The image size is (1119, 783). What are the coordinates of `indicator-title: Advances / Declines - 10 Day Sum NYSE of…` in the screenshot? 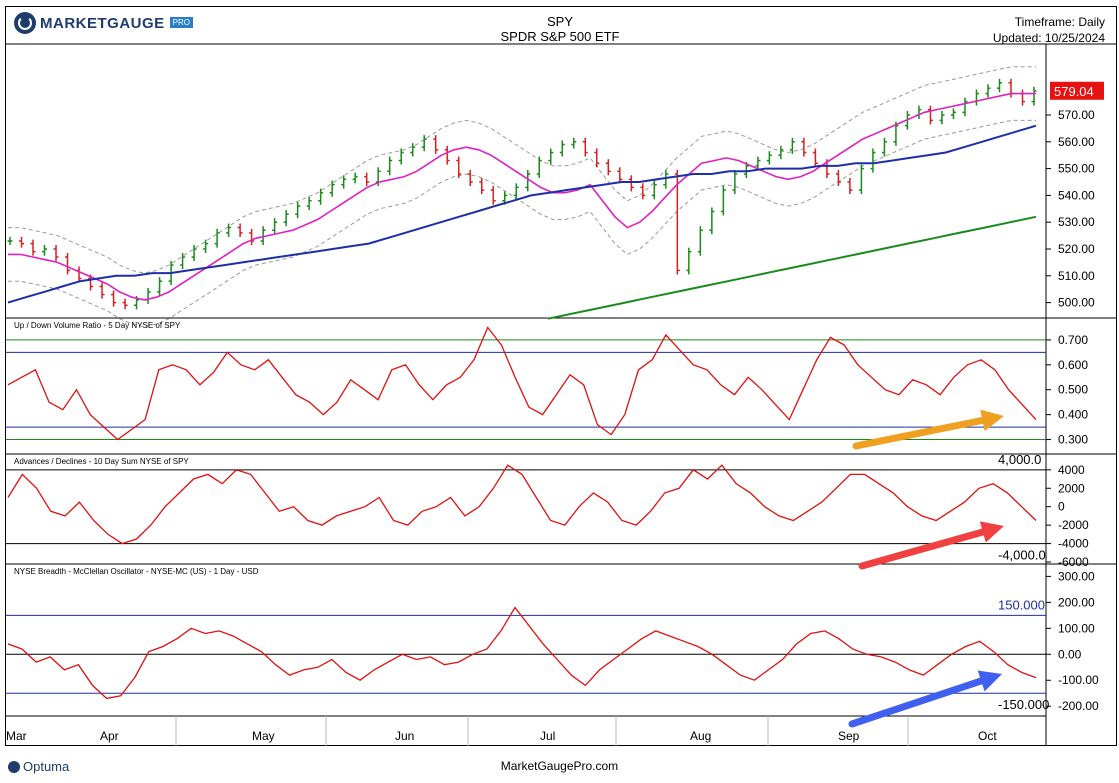 It's located at (101, 461).